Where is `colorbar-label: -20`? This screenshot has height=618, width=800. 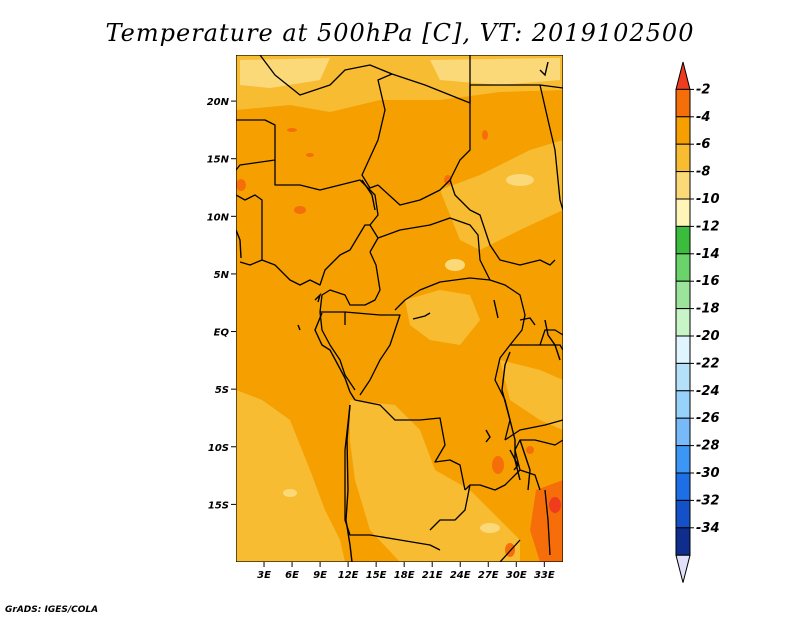
colorbar-label: -20 is located at coordinates (708, 336).